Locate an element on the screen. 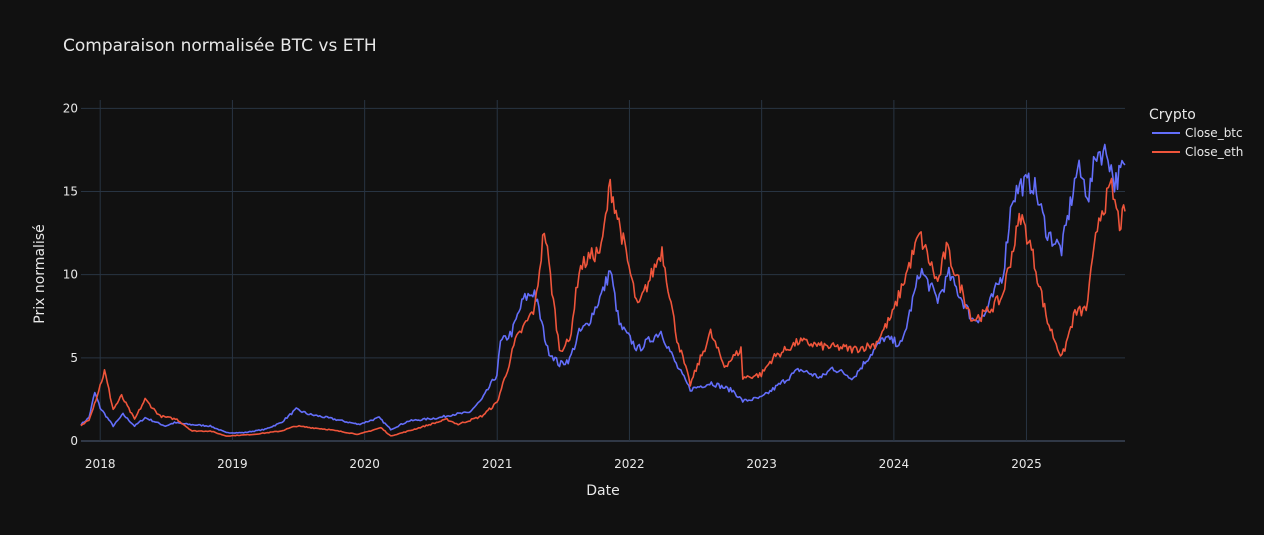 The image size is (1264, 535). y-tick-labels: 0 5 10 15 20 is located at coordinates (70, 274).